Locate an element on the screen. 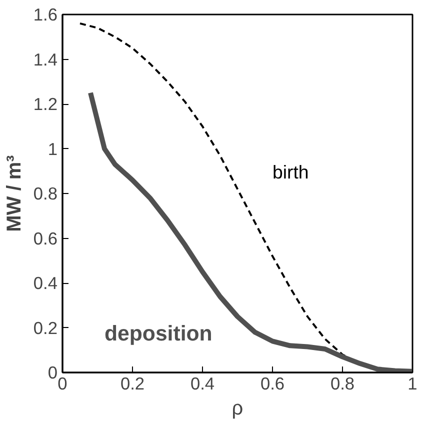  x-tick-label: 0.8 is located at coordinates (342, 384).